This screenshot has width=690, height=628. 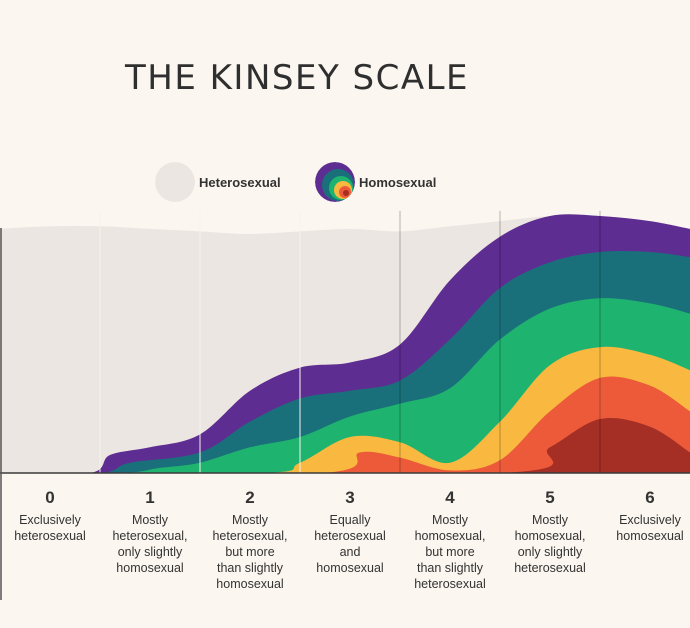 I want to click on tick-description-2-0: Mostly, so click(x=250, y=520).